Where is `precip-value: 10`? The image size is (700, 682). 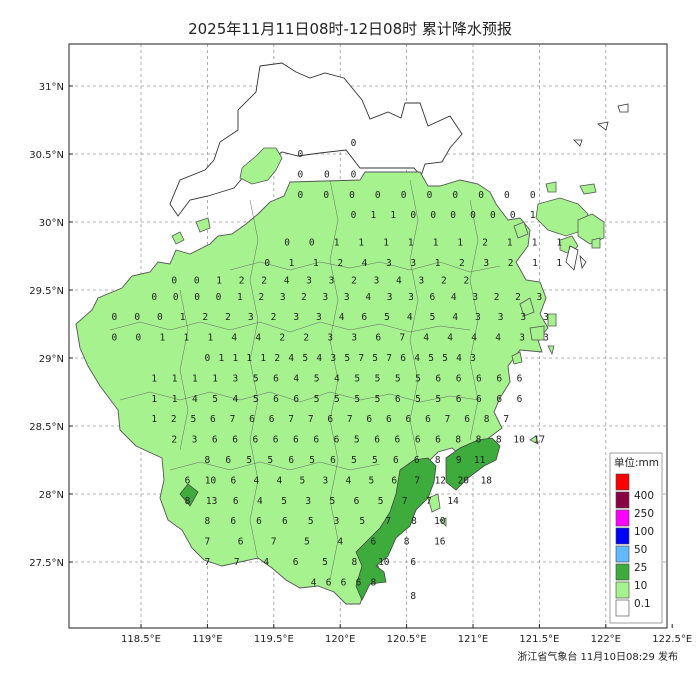 precip-value: 10 is located at coordinates (519, 440).